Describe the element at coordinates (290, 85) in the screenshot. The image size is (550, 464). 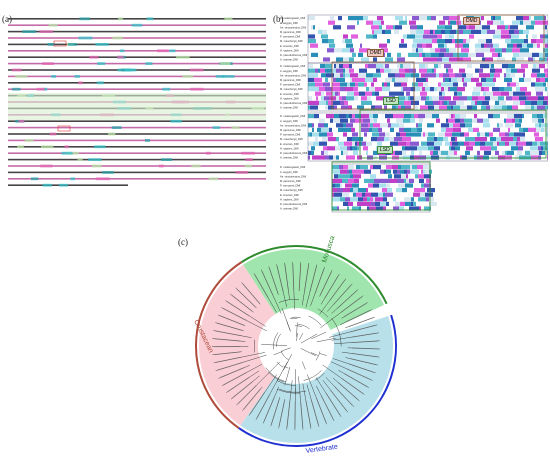
I see `species-name: P. vannamei_DMI` at that location.